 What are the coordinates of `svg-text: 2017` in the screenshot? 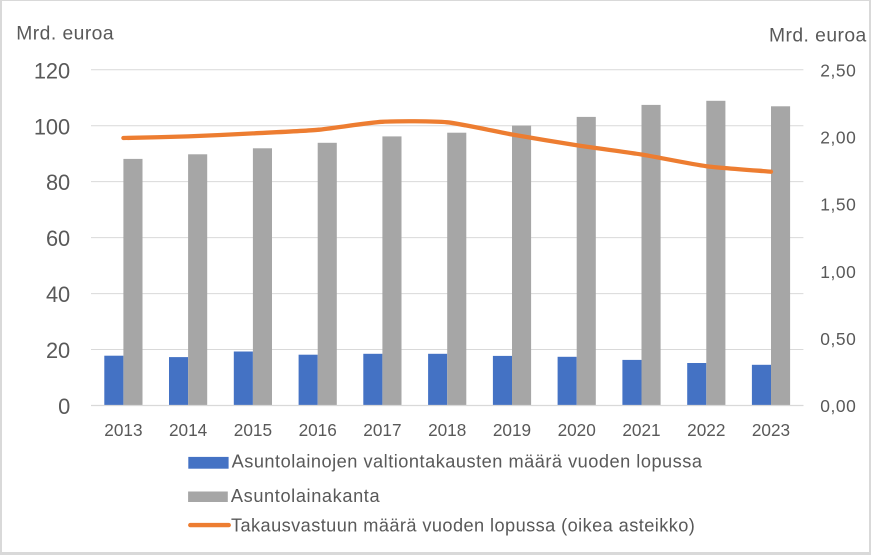 It's located at (382, 430).